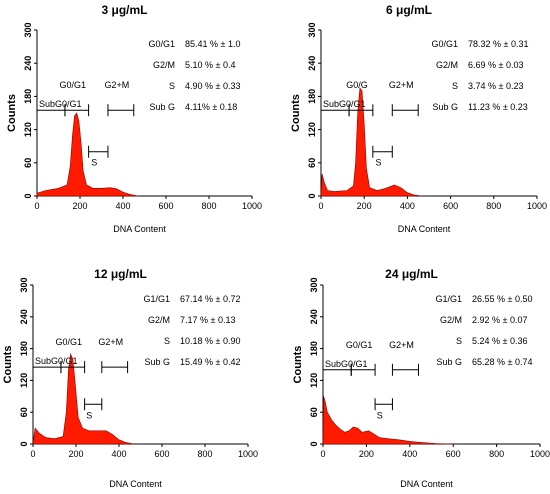  What do you see at coordinates (502, 299) in the screenshot?
I see `stats-value: 26.55 % ± 0.50` at bounding box center [502, 299].